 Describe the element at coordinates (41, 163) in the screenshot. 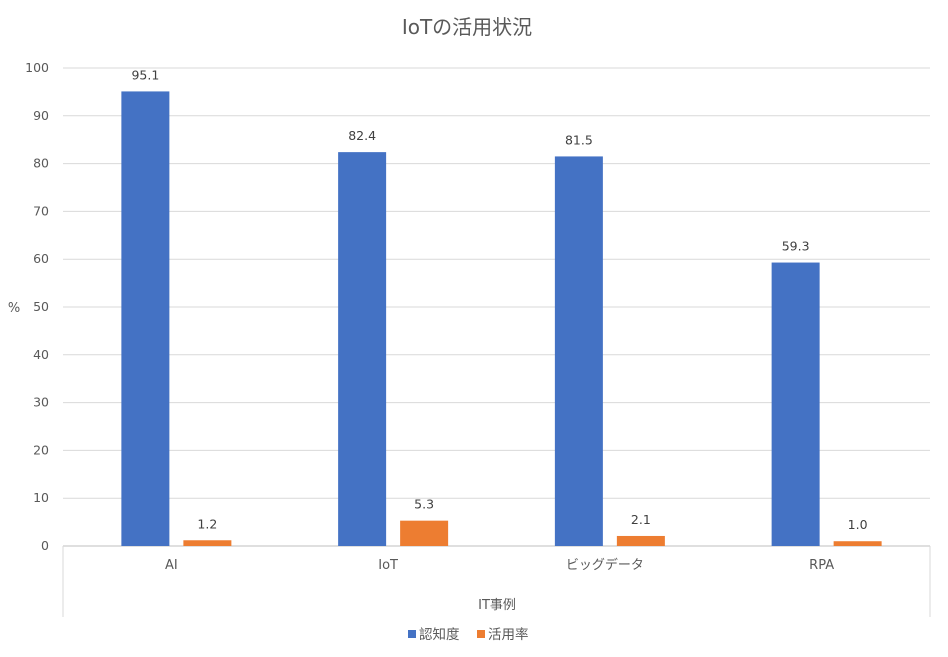

I see `y-tick-label: 80` at that location.